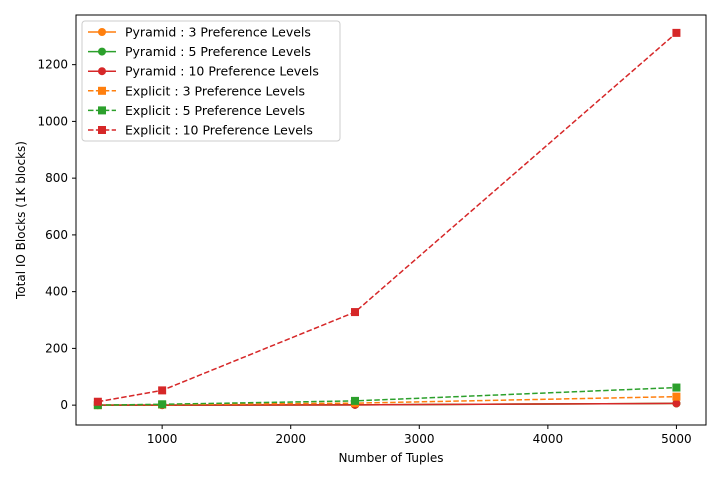 This screenshot has height=480, width=720. Describe the element at coordinates (215, 110) in the screenshot. I see `legend-label-4: Explicit : 5 Preference Levels` at that location.